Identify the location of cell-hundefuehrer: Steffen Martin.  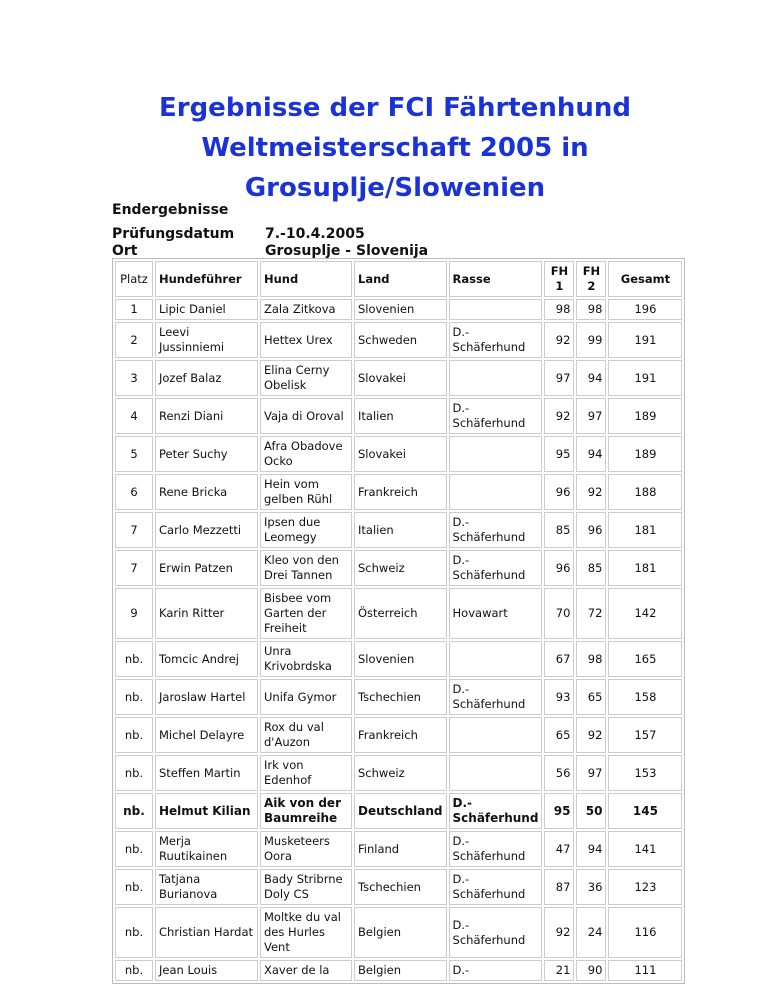
(206, 773).